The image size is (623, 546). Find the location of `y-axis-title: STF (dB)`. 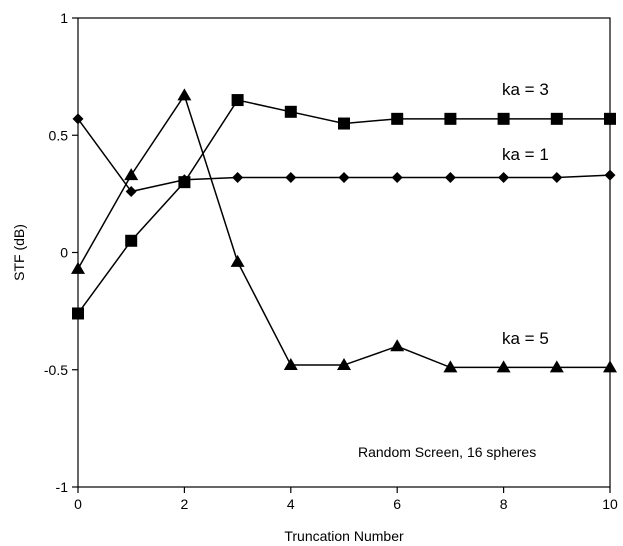

y-axis-title: STF (dB) is located at coordinates (19, 252).